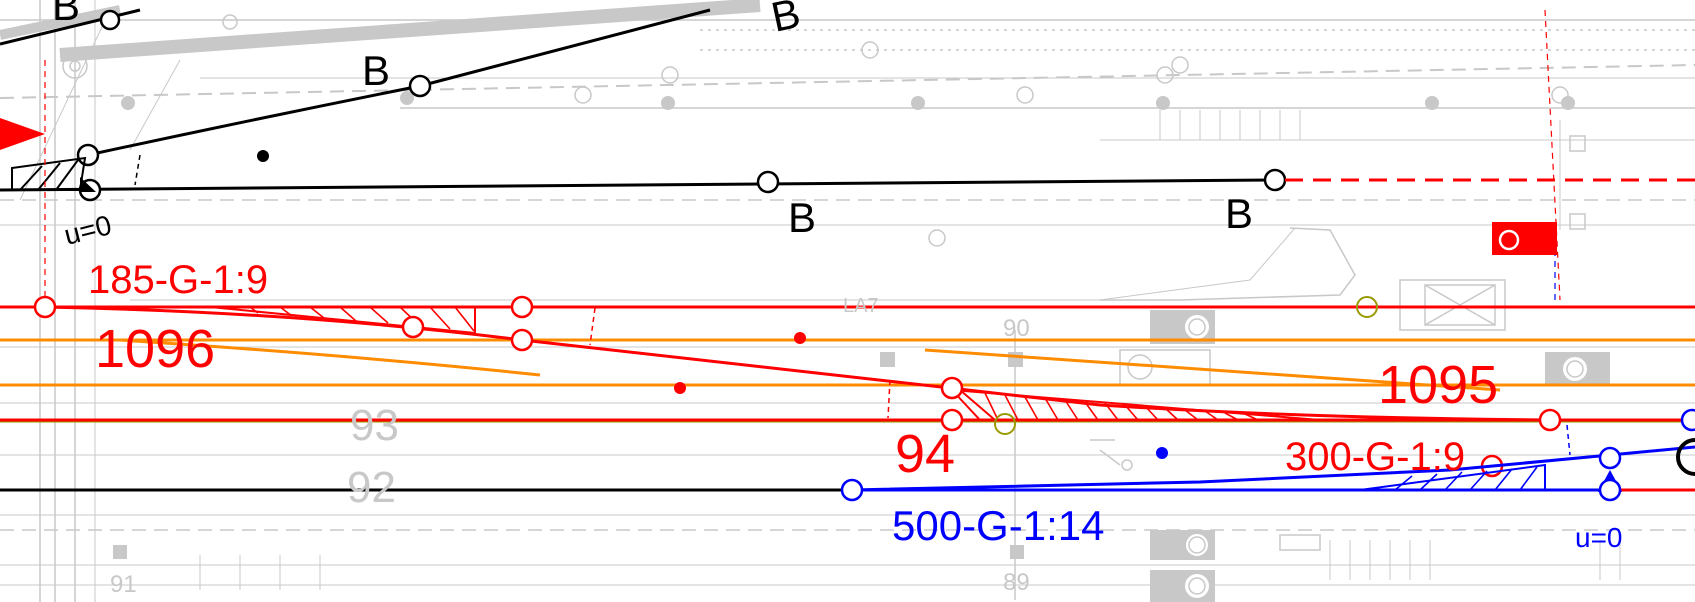 Image resolution: width=1695 pixels, height=602 pixels. What do you see at coordinates (371, 487) in the screenshot?
I see `label-track-92: 92` at bounding box center [371, 487].